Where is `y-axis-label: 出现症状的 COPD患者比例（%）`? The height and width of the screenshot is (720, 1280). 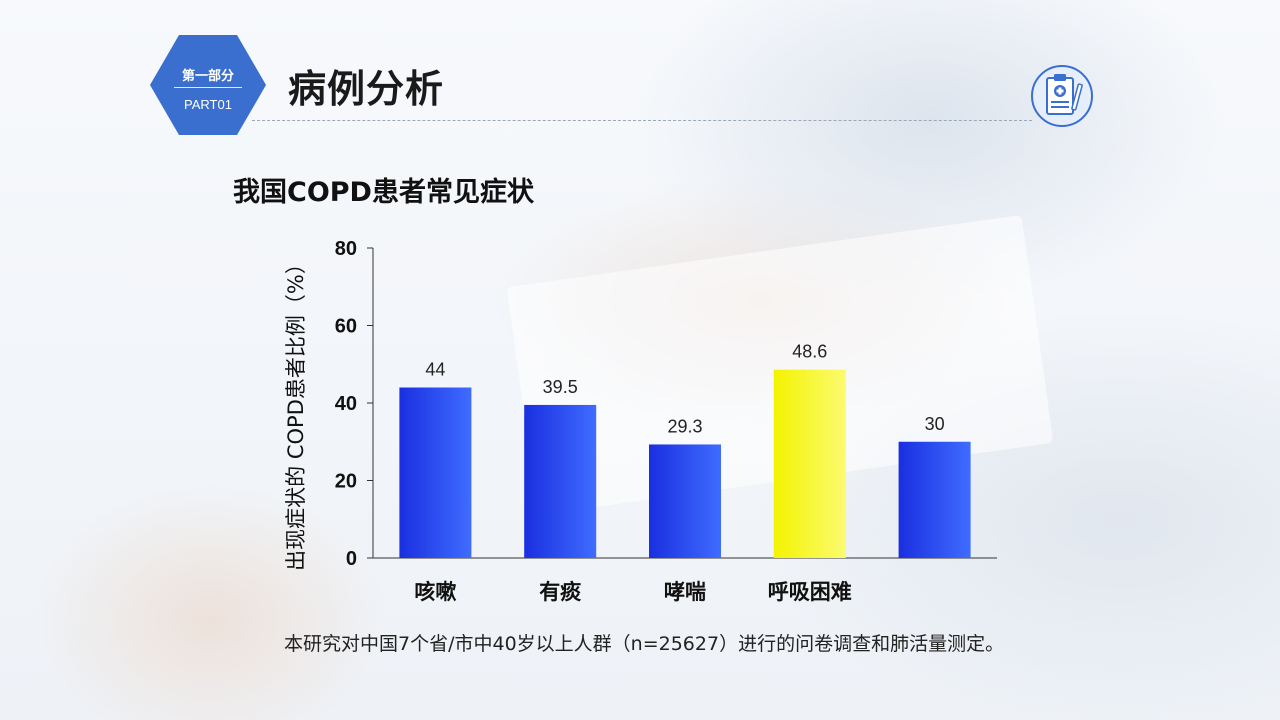
y-axis-label: 出现症状的 COPD患者比例（%） is located at coordinates (296, 412).